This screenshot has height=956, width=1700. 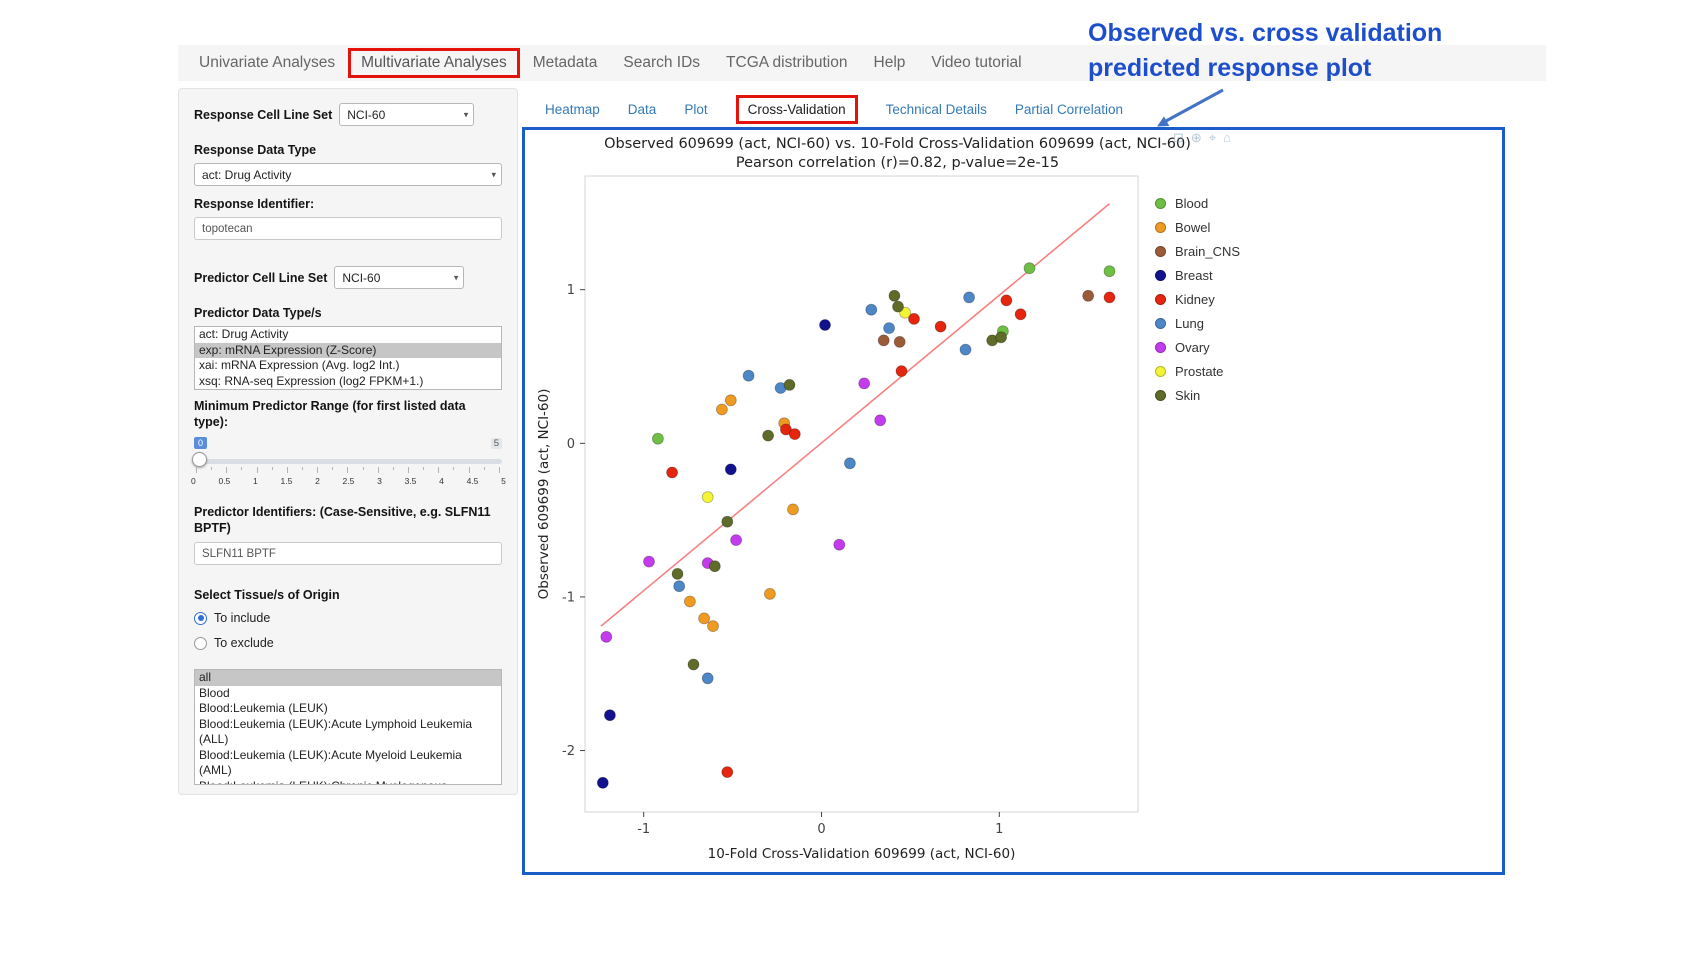 I want to click on legend-label: Bowel, so click(x=1193, y=227).